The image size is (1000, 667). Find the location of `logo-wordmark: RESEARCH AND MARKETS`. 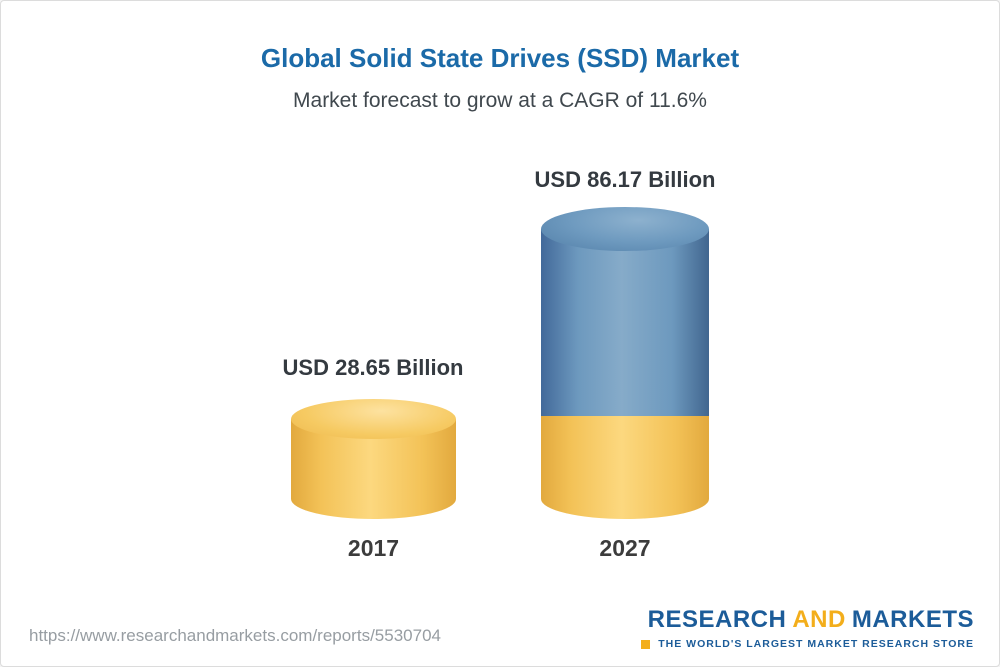

logo-wordmark: RESEARCH AND MARKETS is located at coordinates (807, 620).